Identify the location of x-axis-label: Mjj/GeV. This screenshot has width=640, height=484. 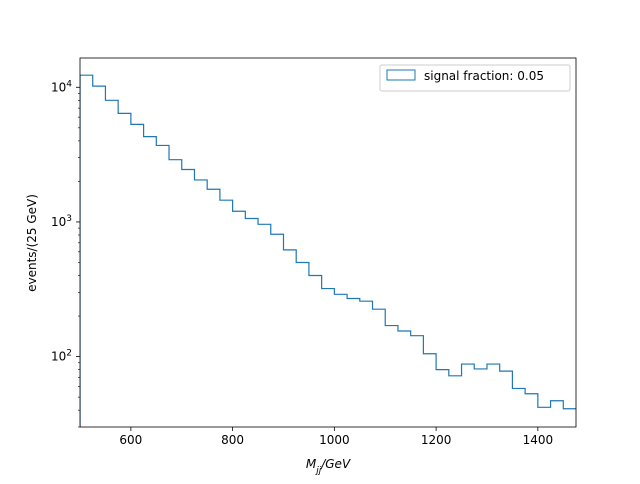
(328, 466).